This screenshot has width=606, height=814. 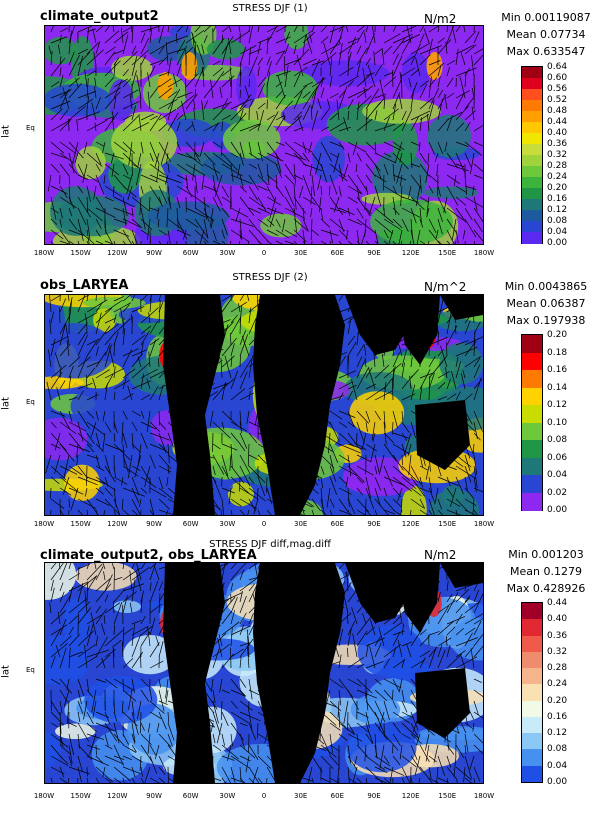 What do you see at coordinates (532, 501) in the screenshot?
I see `colorbar-swatch` at bounding box center [532, 501].